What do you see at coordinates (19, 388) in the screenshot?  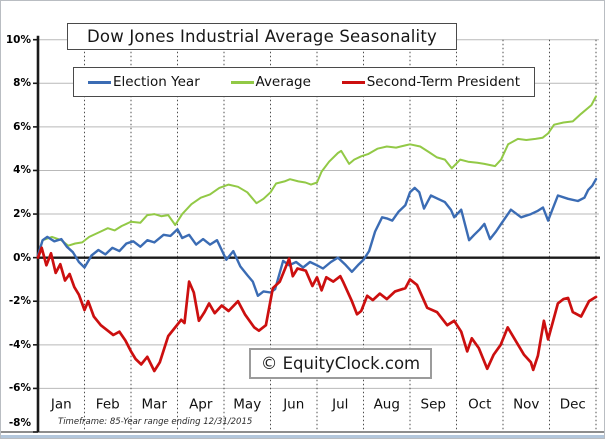 I see `y-tick-label: -6%` at bounding box center [19, 388].